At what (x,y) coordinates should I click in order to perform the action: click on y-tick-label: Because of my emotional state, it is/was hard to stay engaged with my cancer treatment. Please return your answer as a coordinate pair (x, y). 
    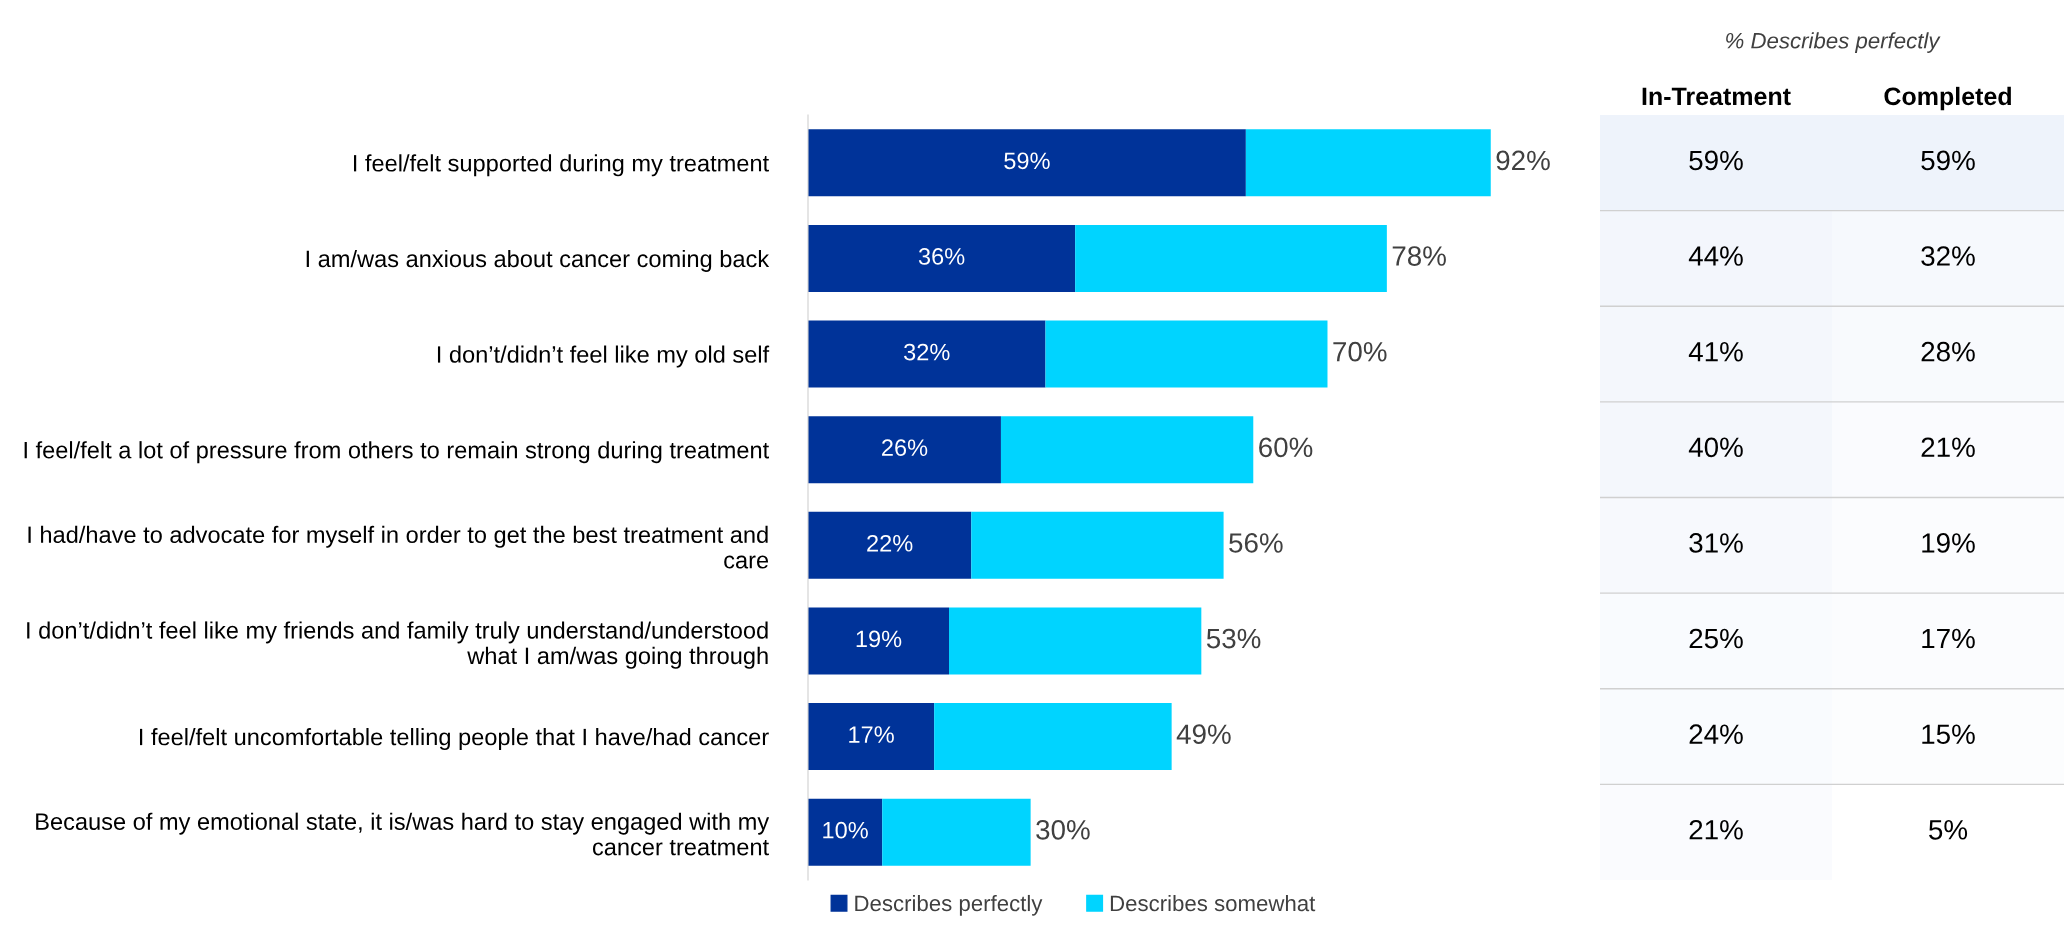
    Looking at the image, I should click on (403, 834).